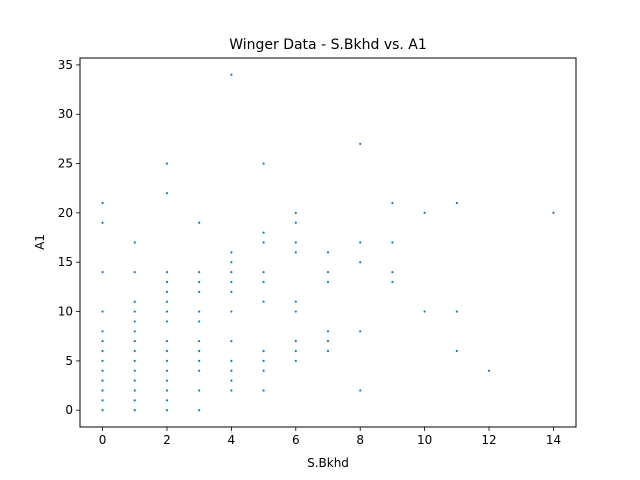  Describe the element at coordinates (103, 440) in the screenshot. I see `x-tick-label: 0` at that location.